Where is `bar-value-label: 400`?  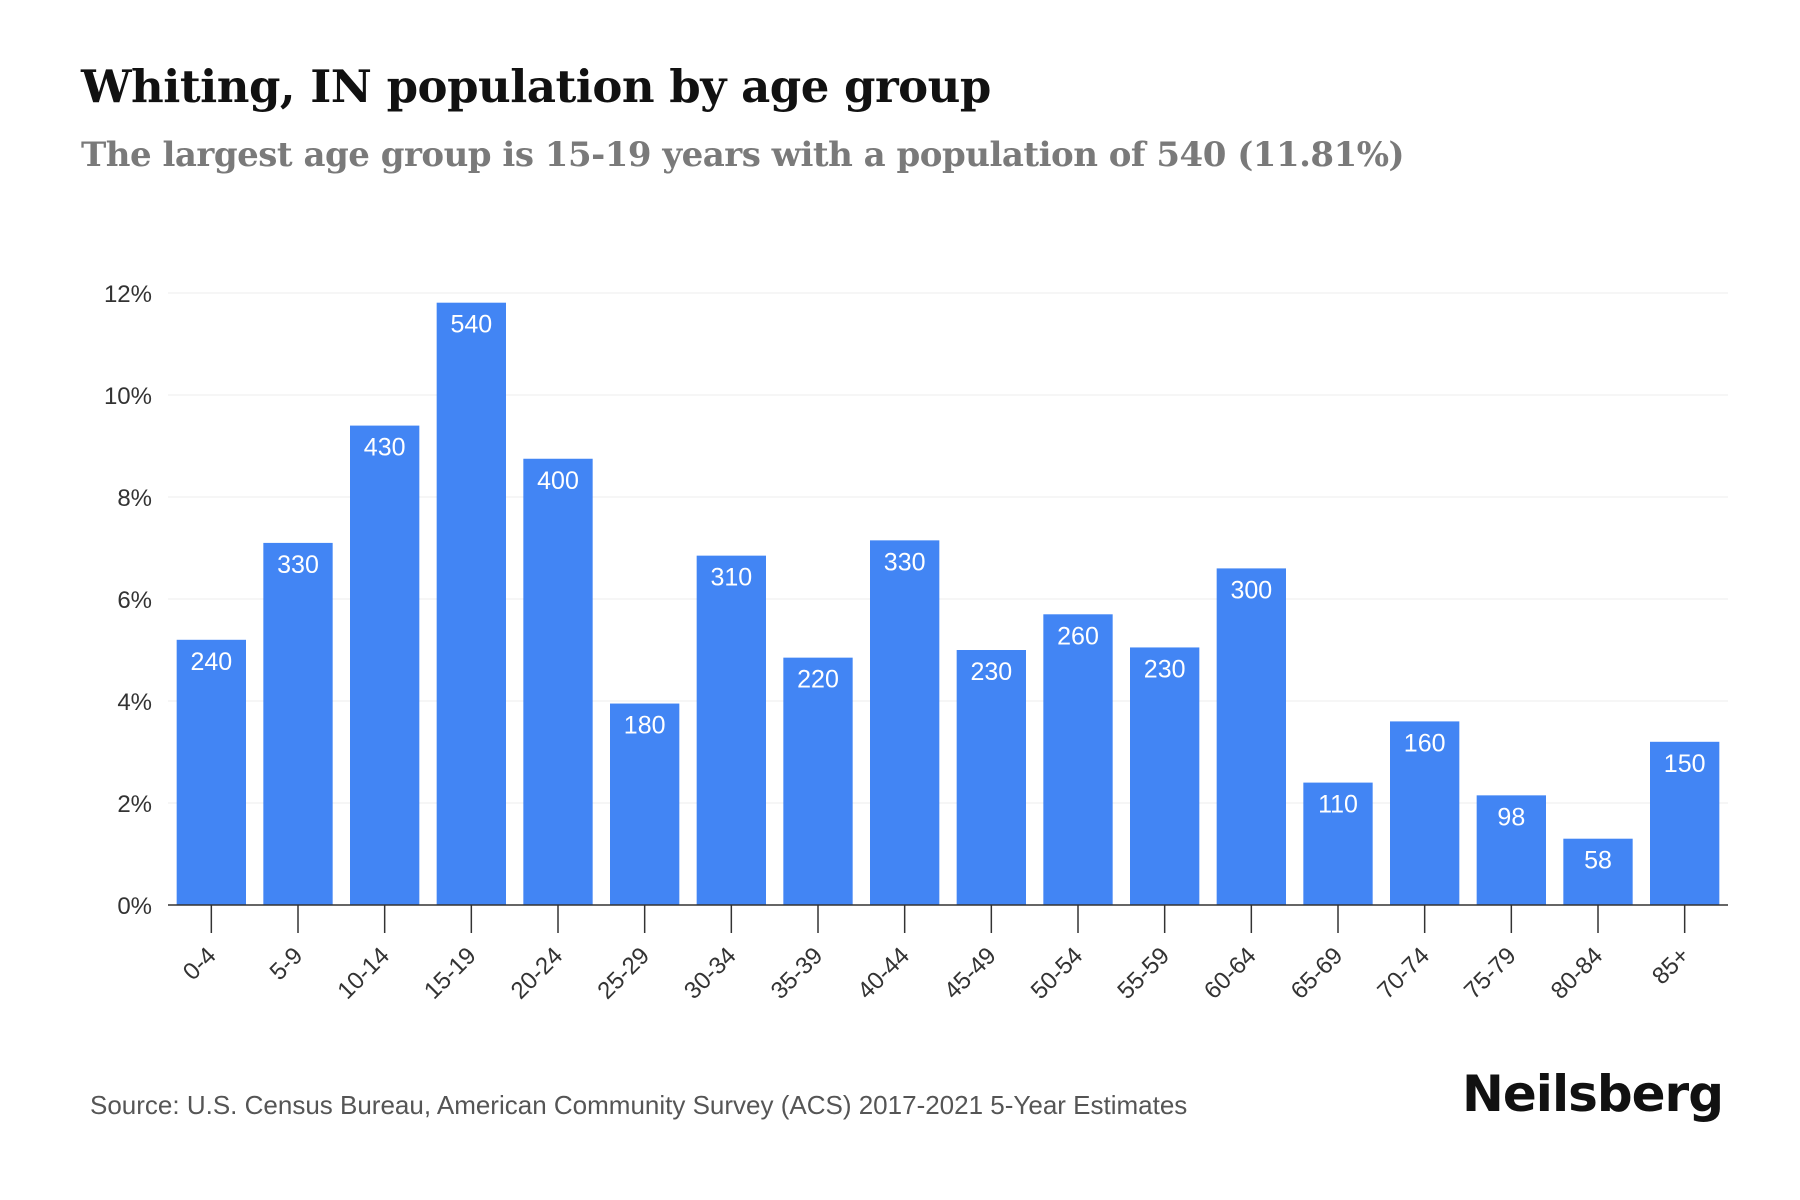 bar-value-label: 400 is located at coordinates (558, 481).